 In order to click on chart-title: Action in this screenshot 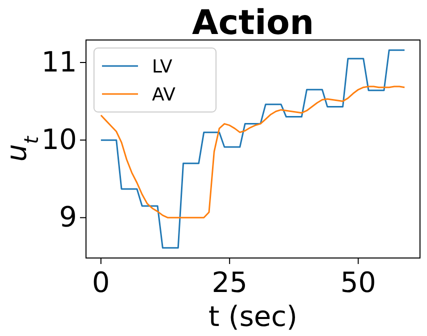, I will do `click(253, 23)`.